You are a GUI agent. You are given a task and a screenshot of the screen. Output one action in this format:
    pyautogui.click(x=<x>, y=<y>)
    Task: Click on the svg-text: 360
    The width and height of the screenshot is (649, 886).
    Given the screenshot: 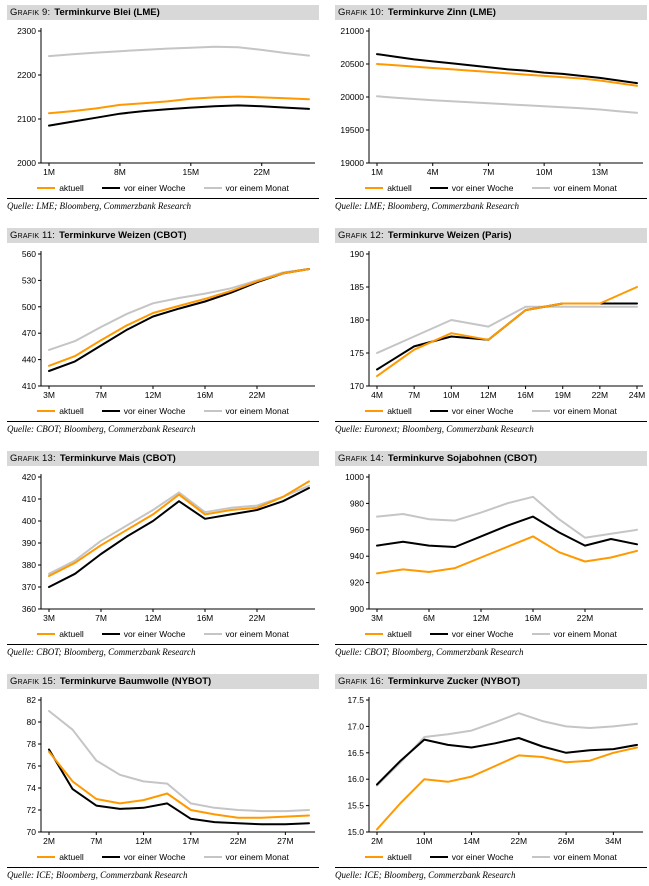 What is the action you would take?
    pyautogui.click(x=29, y=609)
    